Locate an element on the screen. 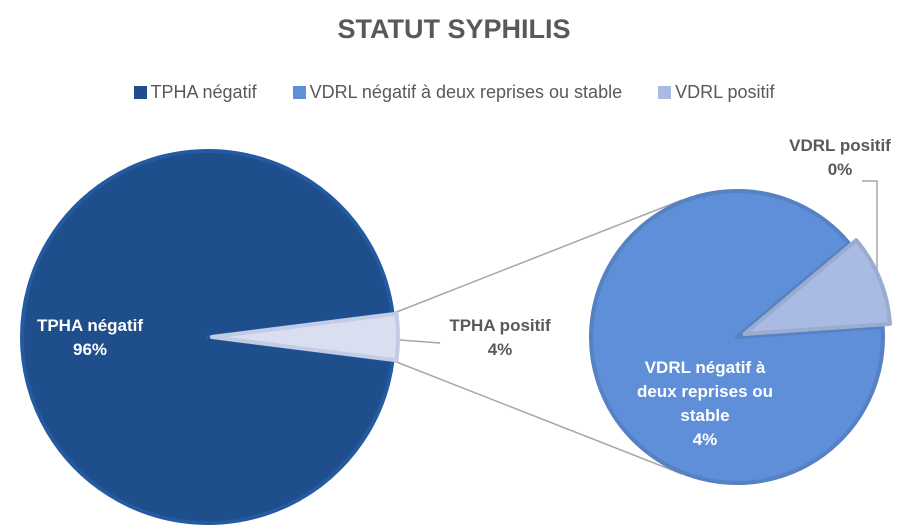  legend-label: VDRL négatif à deux reprises ou stable is located at coordinates (466, 92).